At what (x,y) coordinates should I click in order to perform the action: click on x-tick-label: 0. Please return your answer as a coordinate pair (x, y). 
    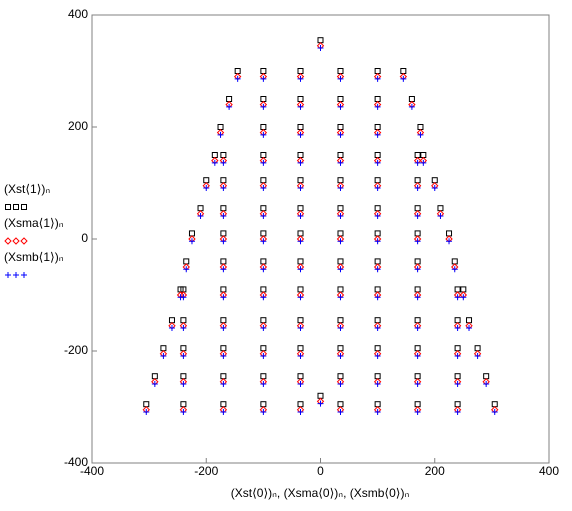
    Looking at the image, I should click on (320, 471).